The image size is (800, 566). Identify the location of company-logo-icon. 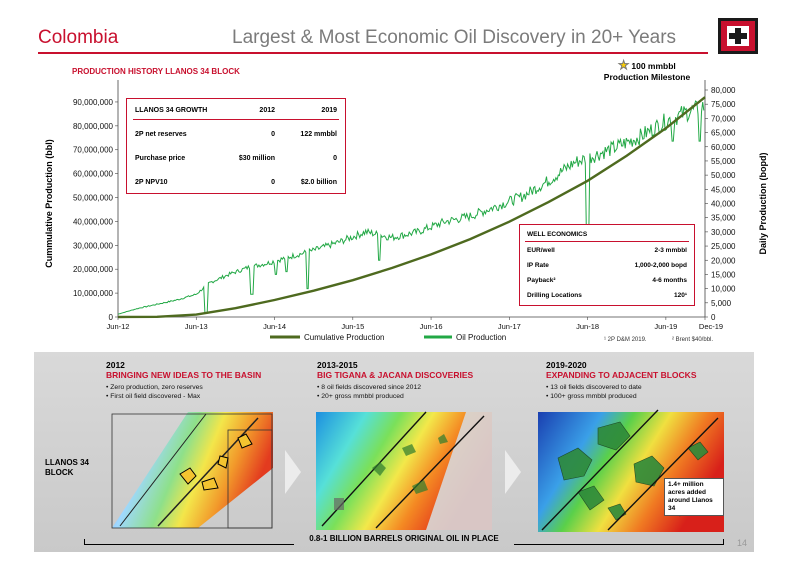
(738, 36).